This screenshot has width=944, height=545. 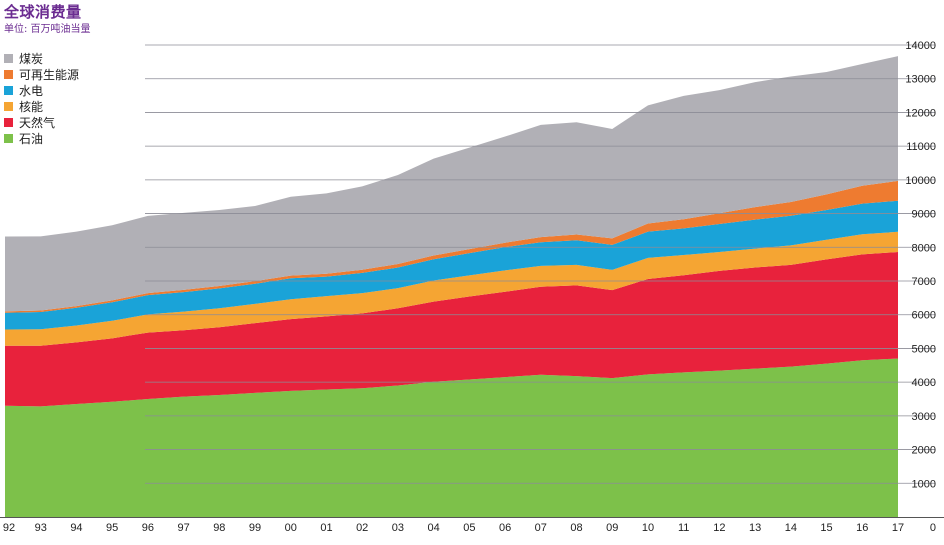 What do you see at coordinates (41, 528) in the screenshot?
I see `x-tick-label-1: 93` at bounding box center [41, 528].